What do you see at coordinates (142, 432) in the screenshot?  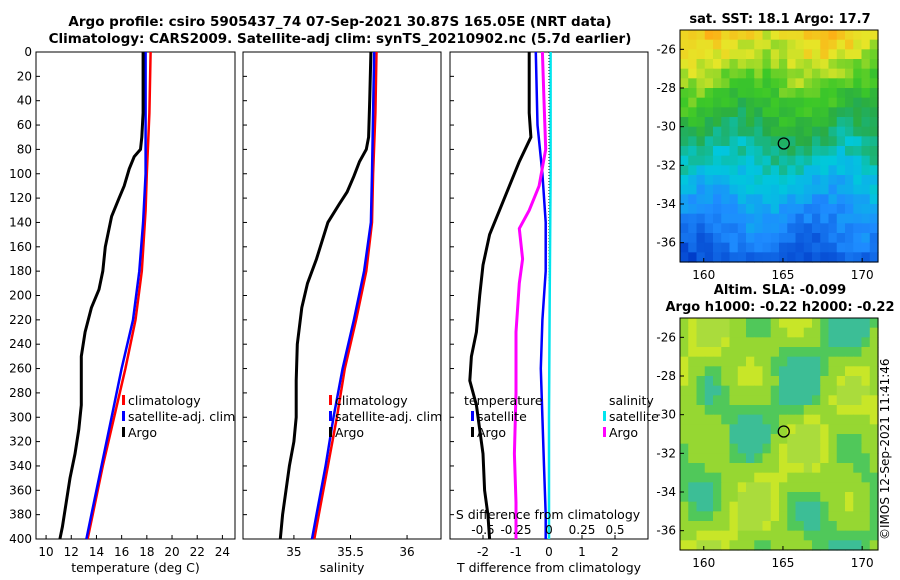 I see `legend-label: Argo` at bounding box center [142, 432].